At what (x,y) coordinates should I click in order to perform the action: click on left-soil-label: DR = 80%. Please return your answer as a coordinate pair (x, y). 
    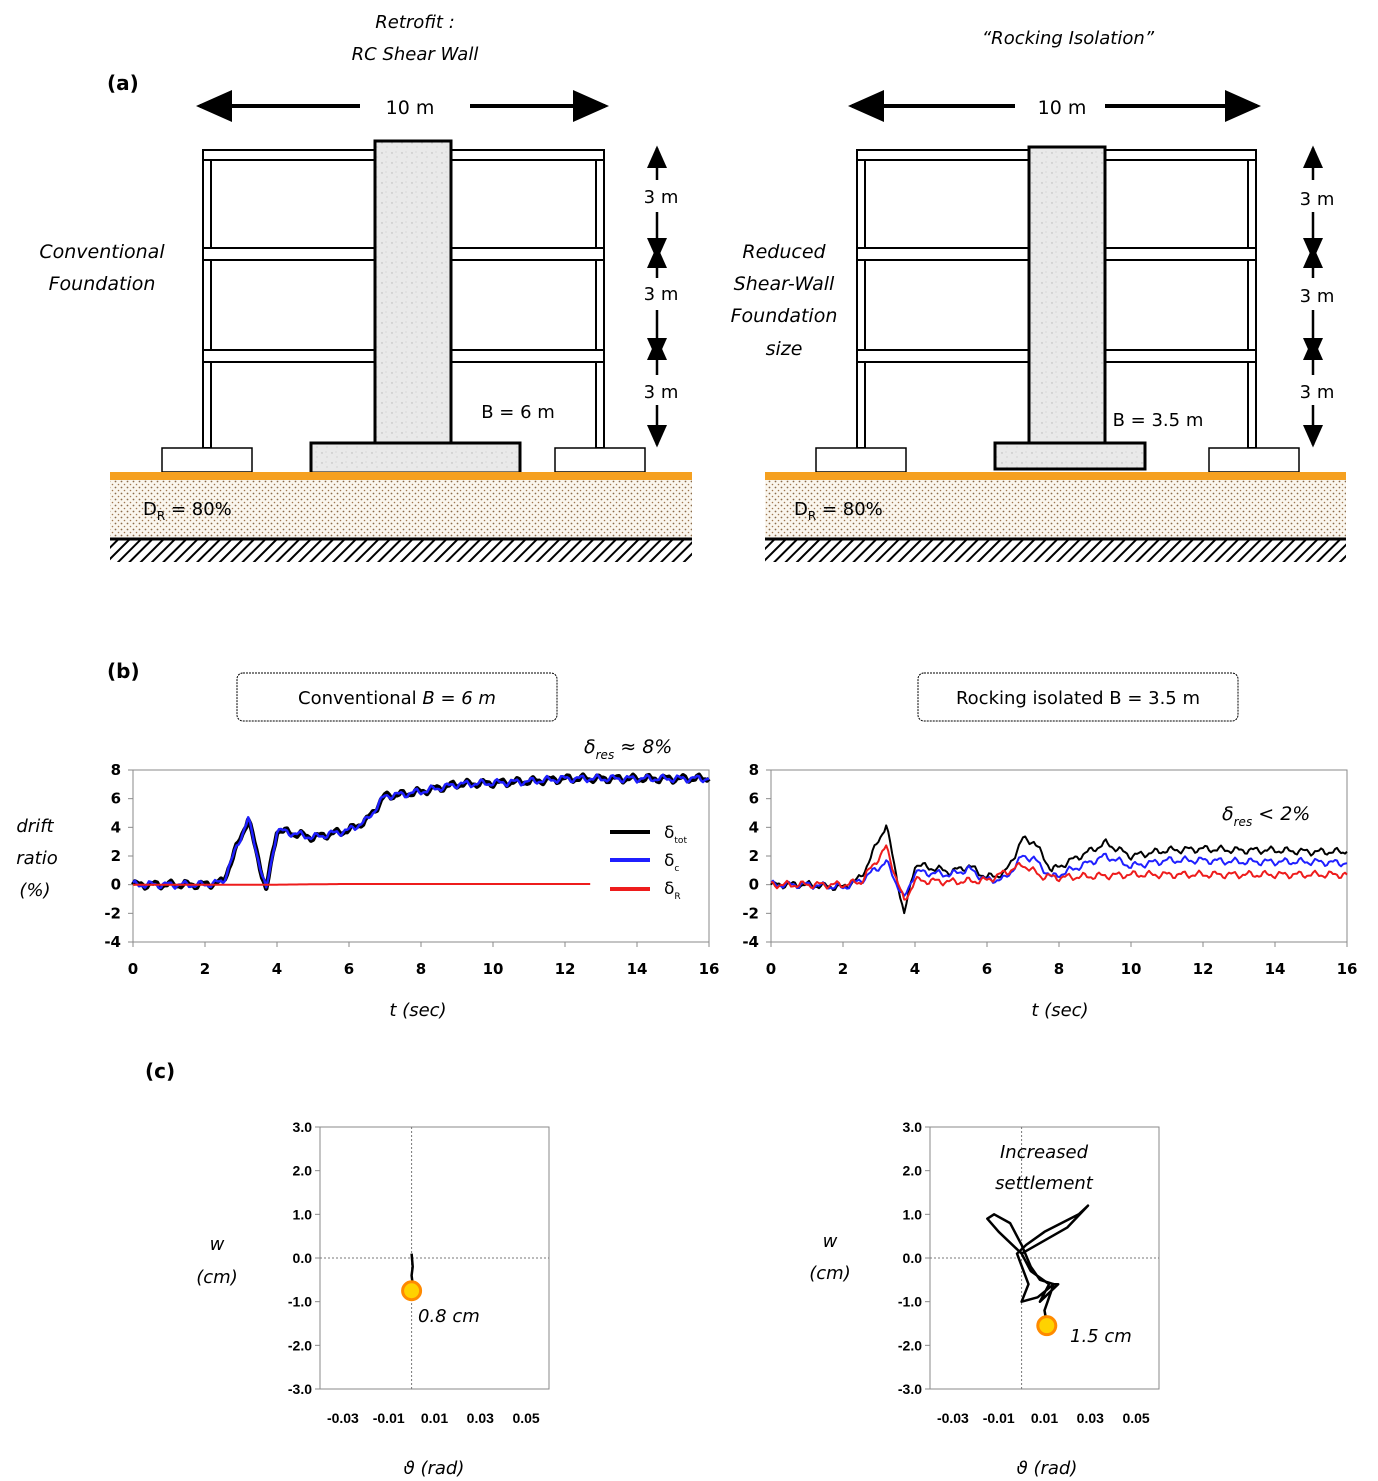
    Looking at the image, I should click on (187, 511).